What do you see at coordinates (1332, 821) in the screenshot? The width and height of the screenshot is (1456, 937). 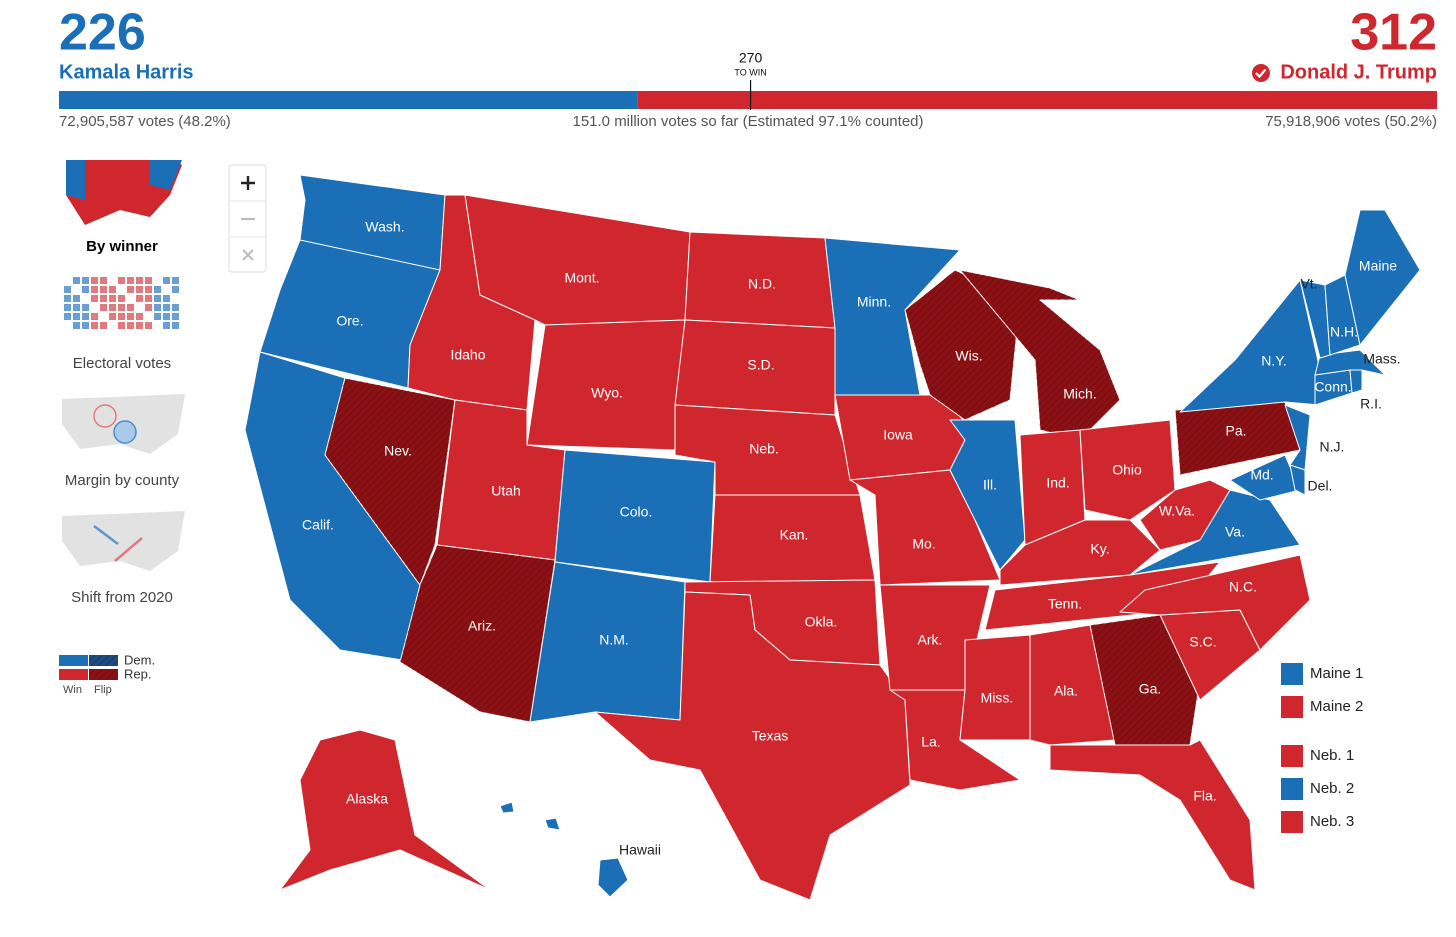 I see `district-label: Neb. 3` at bounding box center [1332, 821].